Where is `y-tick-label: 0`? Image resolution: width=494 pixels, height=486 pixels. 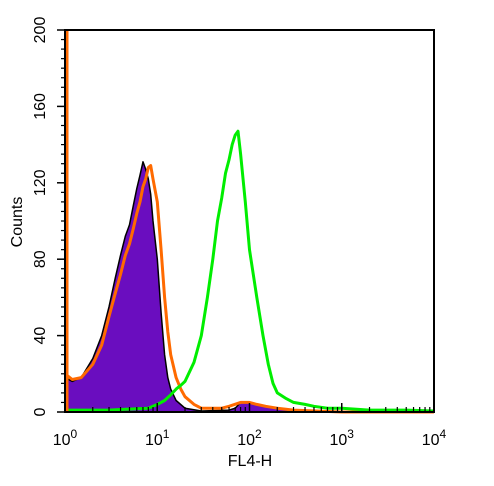
y-tick-label: 0 is located at coordinates (40, 411).